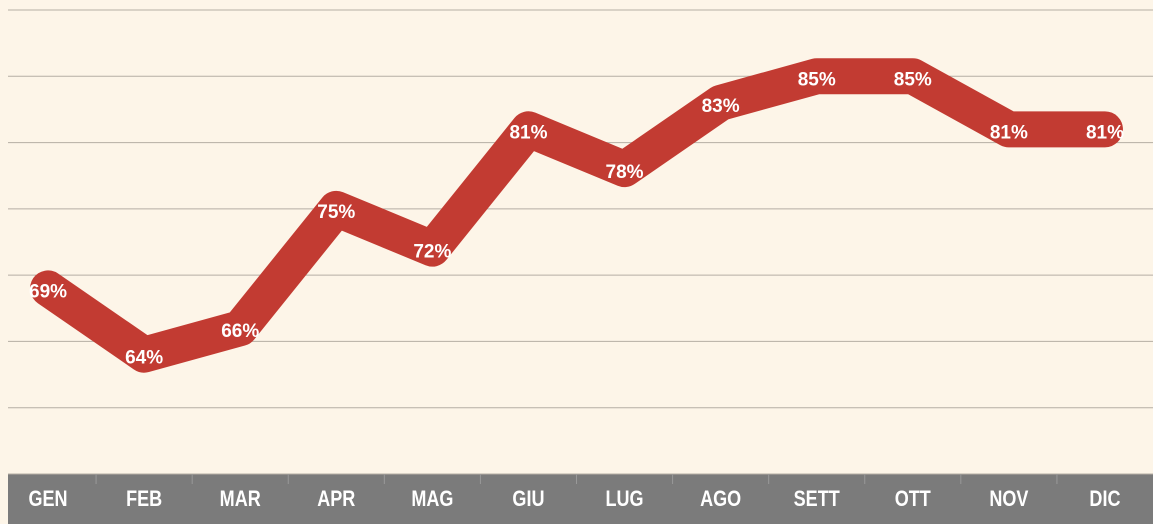  I want to click on x-tick-label: MAR, so click(240, 499).